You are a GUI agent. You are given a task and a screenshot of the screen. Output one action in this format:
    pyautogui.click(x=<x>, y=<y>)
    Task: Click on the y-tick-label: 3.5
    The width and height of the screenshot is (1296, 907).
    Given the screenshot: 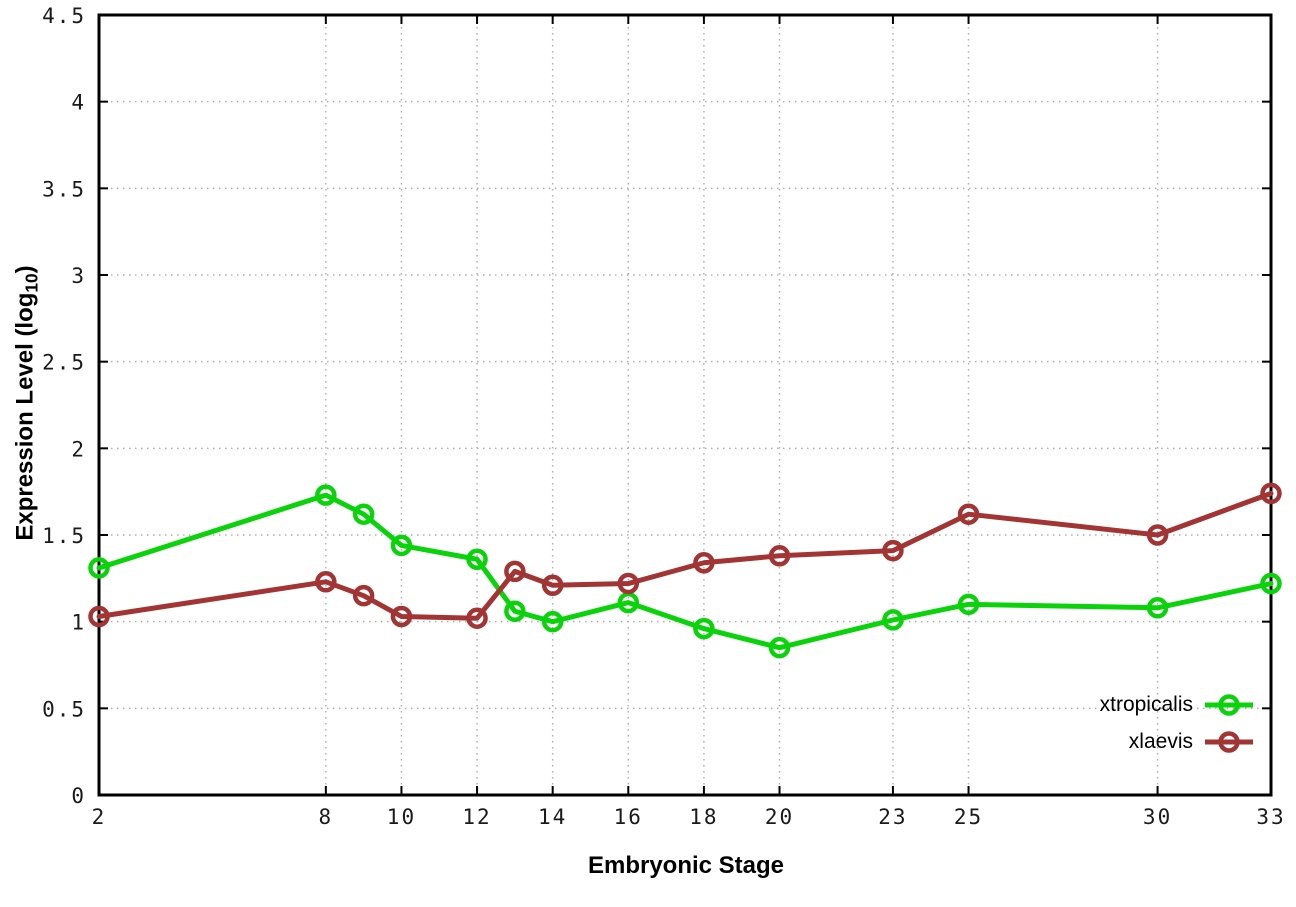 What is the action you would take?
    pyautogui.click(x=64, y=189)
    